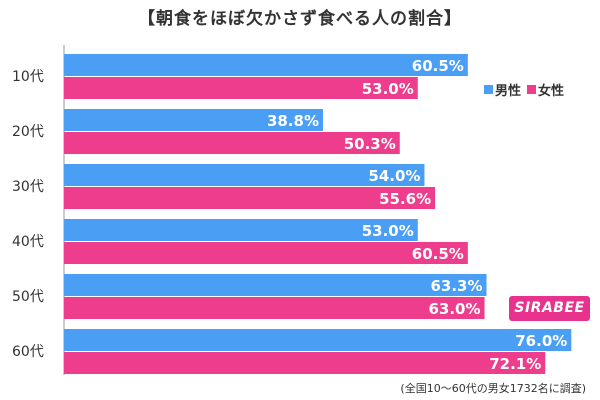  Describe the element at coordinates (488, 89) in the screenshot. I see `legend-swatch-male` at that location.